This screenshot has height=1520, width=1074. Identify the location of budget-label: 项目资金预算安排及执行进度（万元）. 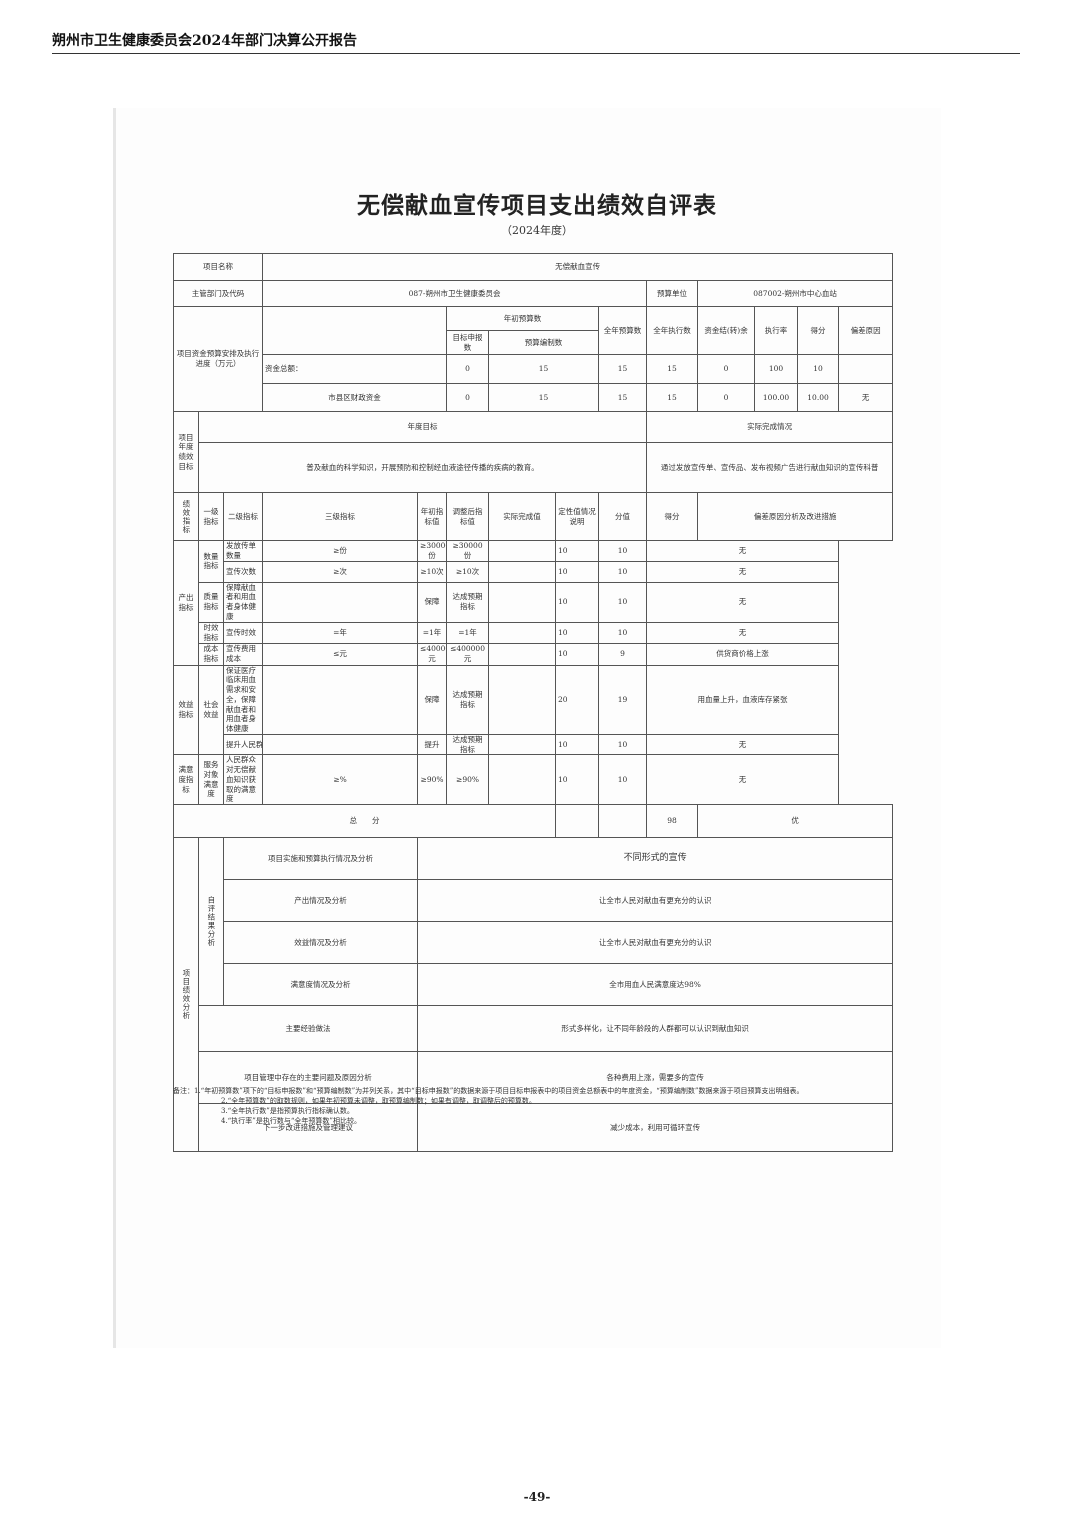
(218, 359).